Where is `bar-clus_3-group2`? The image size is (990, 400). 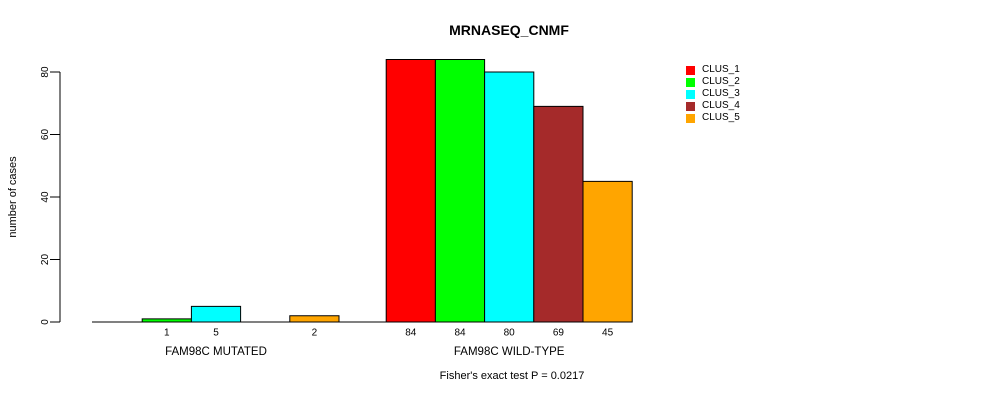 bar-clus_3-group2 is located at coordinates (509, 197).